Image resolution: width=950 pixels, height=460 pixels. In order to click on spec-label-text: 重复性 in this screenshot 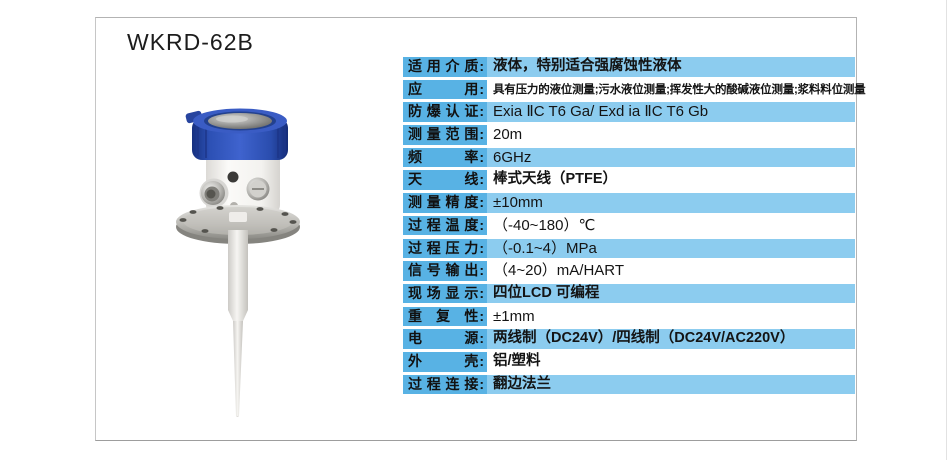, I will do `click(443, 315)`.